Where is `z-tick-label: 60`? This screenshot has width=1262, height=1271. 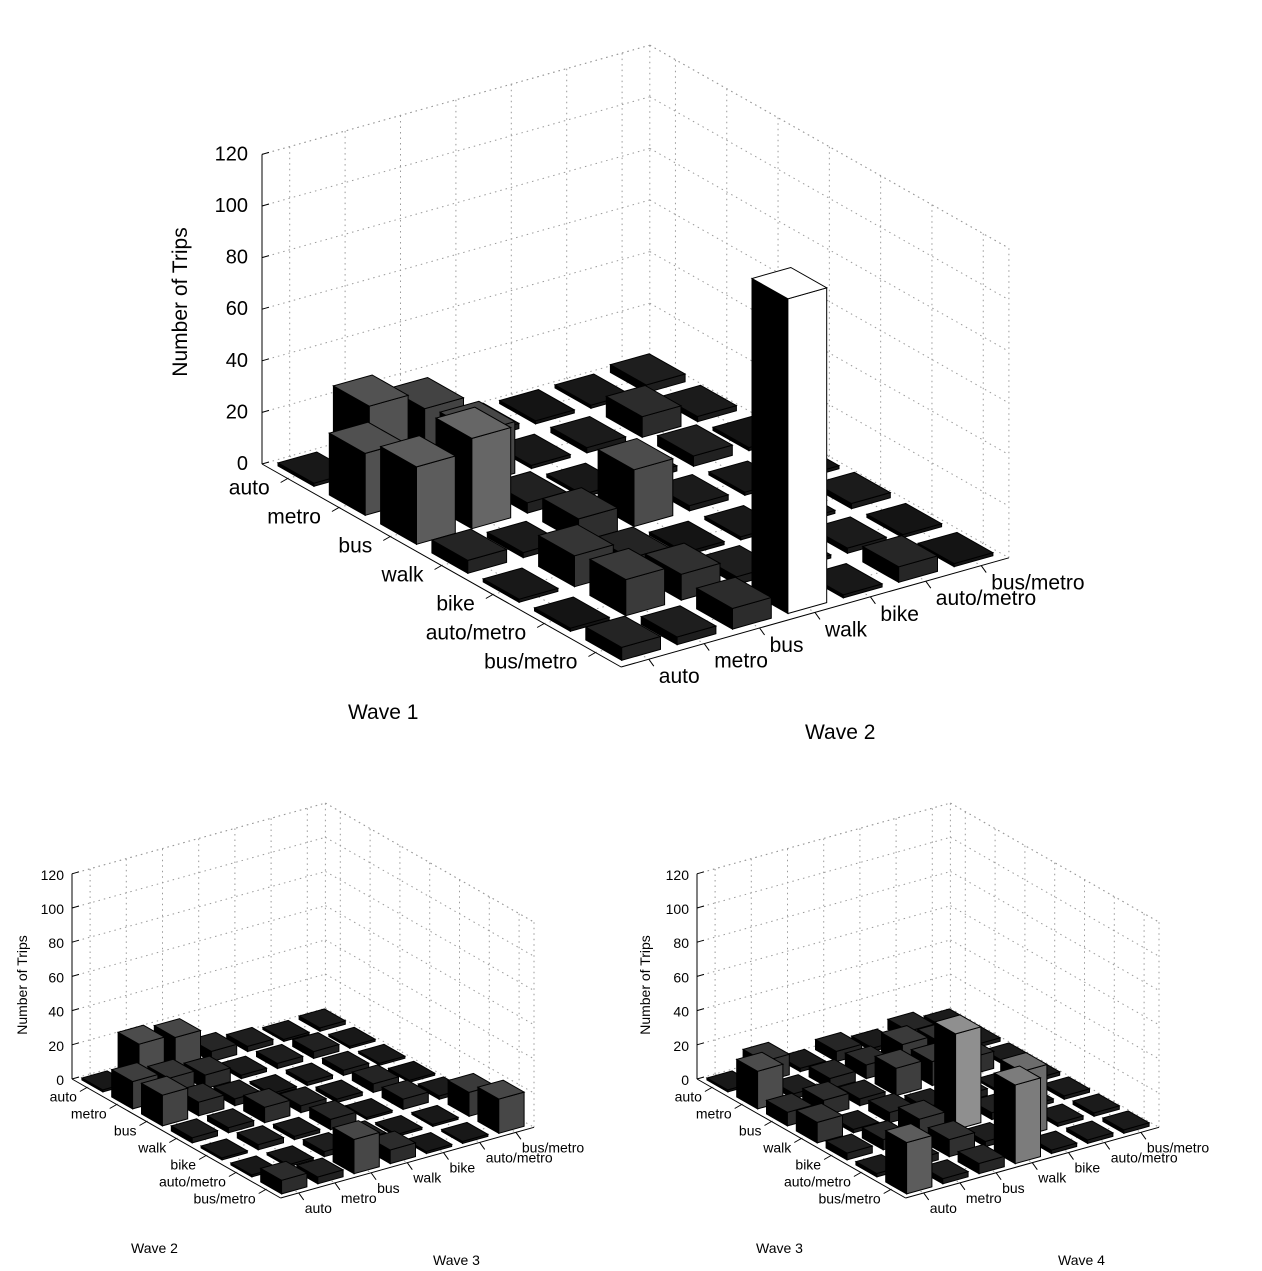 z-tick-label: 60 is located at coordinates (237, 309).